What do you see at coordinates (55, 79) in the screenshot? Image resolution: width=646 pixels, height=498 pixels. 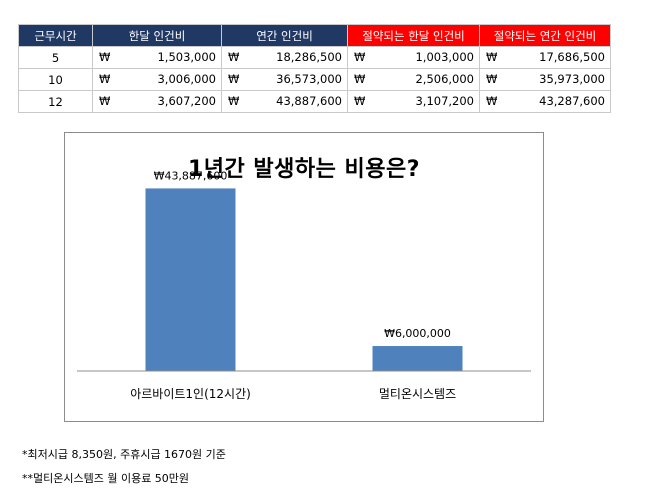 I see `cell-hours: 10` at bounding box center [55, 79].